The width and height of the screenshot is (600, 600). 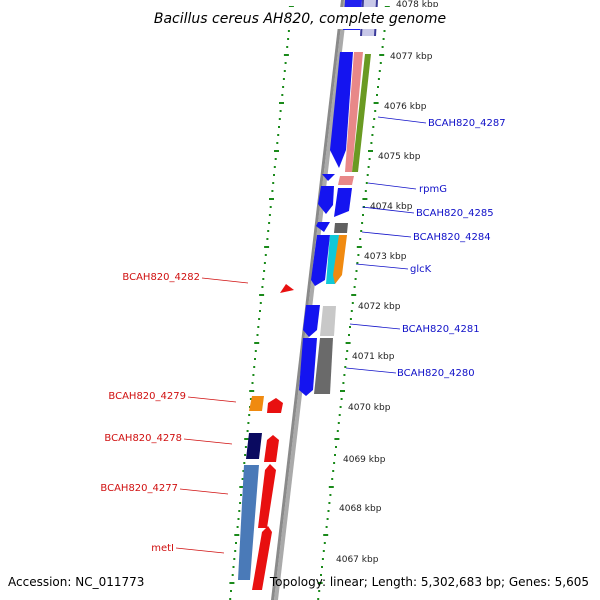 What do you see at coordinates (343, 202) in the screenshot?
I see `gene-4285-b` at bounding box center [343, 202].